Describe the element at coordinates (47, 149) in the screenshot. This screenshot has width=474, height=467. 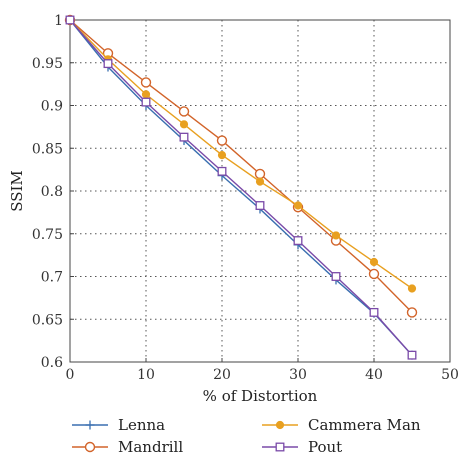
I see `y-tick-label: 0.85` at that location.